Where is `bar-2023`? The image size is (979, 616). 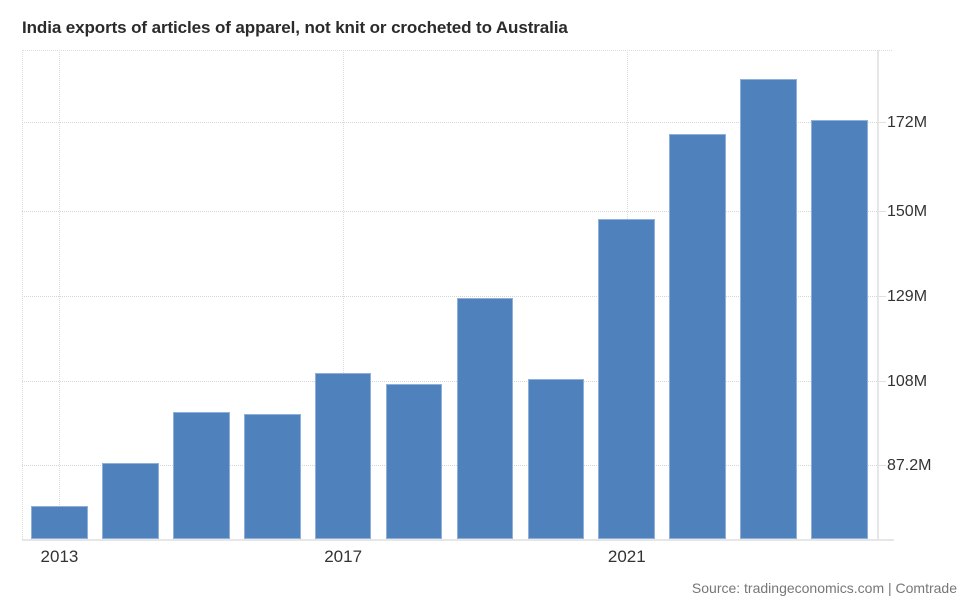 bar-2023 is located at coordinates (768, 309).